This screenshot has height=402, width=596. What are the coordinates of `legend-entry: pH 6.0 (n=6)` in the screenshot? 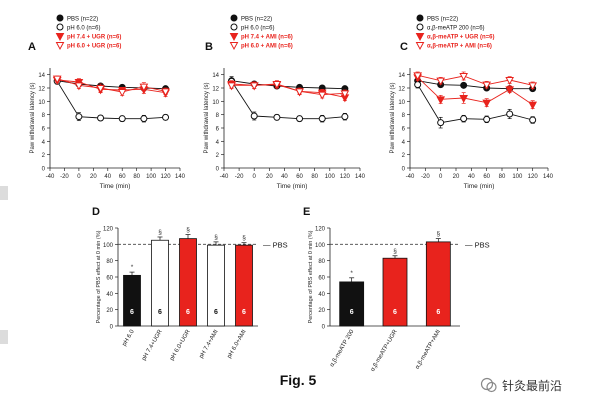 It's located at (84, 29).